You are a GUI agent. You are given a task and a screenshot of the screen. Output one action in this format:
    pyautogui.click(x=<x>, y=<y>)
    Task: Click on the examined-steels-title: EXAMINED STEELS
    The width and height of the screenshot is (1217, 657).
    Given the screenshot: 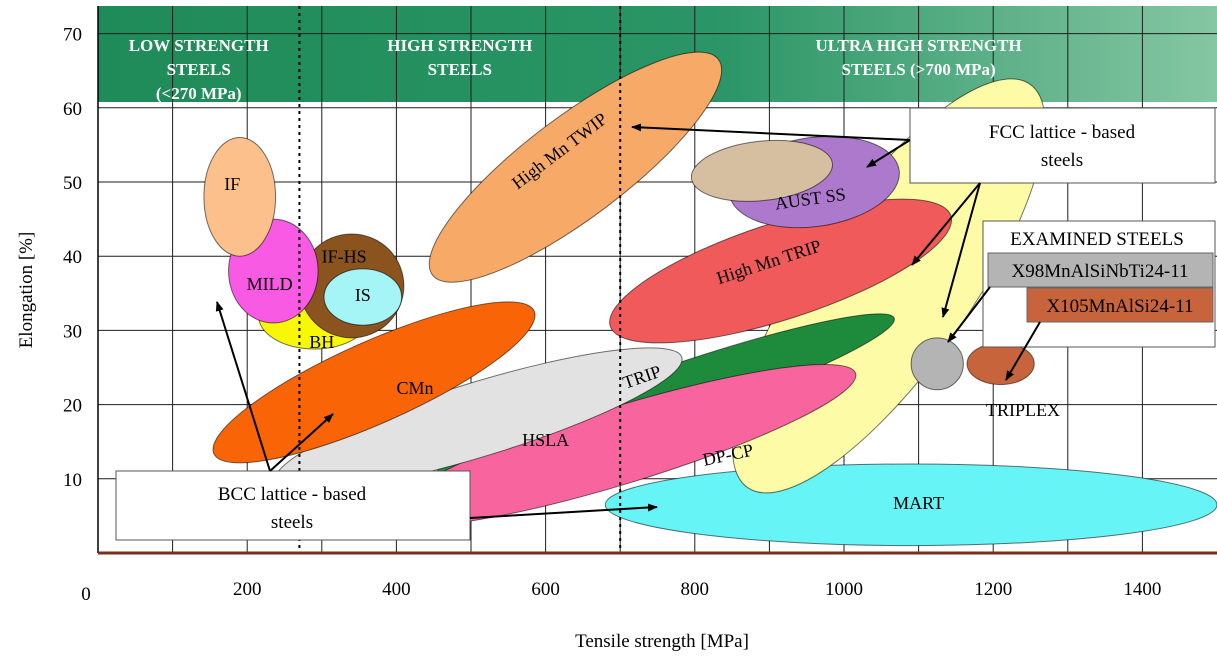 What is the action you would take?
    pyautogui.click(x=1097, y=239)
    